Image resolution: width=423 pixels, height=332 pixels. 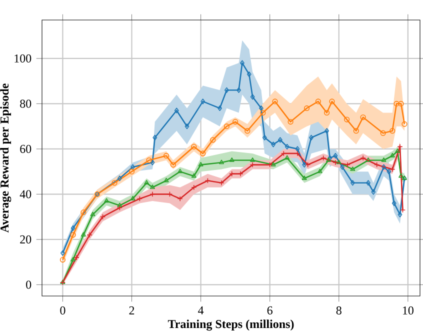 What do you see at coordinates (408, 310) in the screenshot?
I see `x-tick-label: 10` at bounding box center [408, 310].